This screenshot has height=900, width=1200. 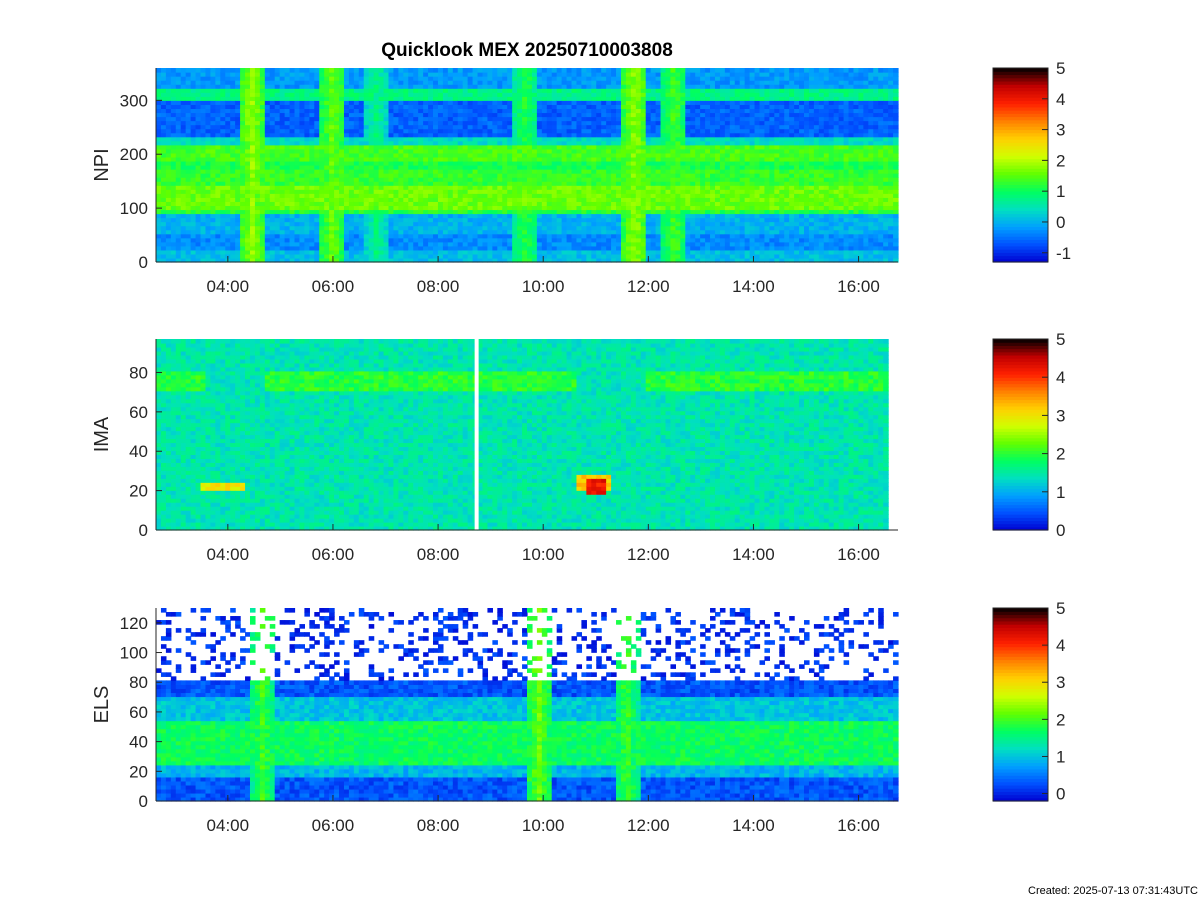 I want to click on created-timestamp: Created: 2025-07-13 07:31:43UTC, so click(x=1113, y=891).